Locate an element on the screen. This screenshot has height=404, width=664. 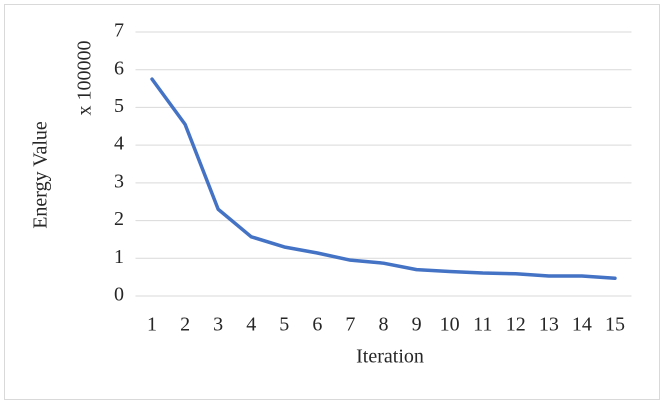
y-axis-label: Energy Value is located at coordinates (41, 175).